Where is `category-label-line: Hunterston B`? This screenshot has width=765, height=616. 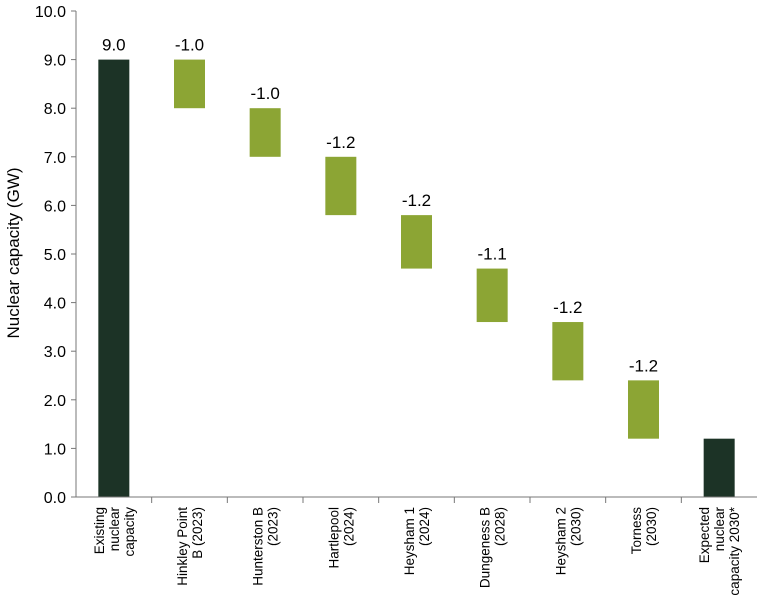
category-label-line: Hunterston B is located at coordinates (258, 546).